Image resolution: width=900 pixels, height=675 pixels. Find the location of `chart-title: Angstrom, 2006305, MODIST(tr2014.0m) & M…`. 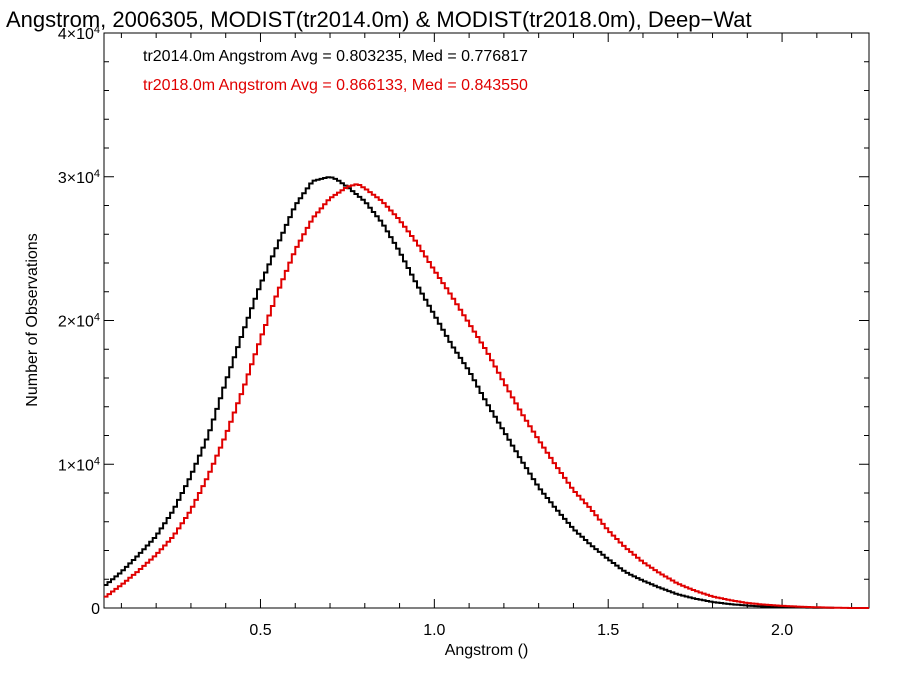

chart-title: Angstrom, 2006305, MODIST(tr2014.0m) & M… is located at coordinates (379, 19).